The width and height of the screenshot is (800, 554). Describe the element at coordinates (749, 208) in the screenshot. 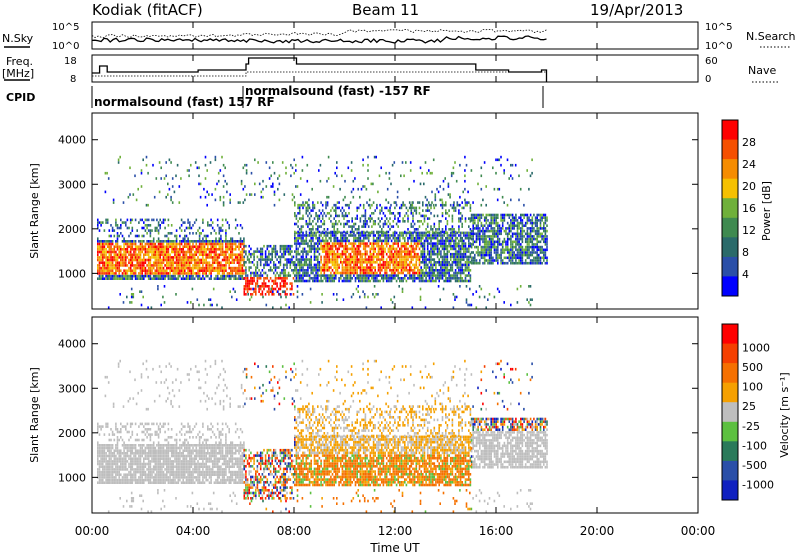

I see `colorbar-tick-label: 16` at that location.